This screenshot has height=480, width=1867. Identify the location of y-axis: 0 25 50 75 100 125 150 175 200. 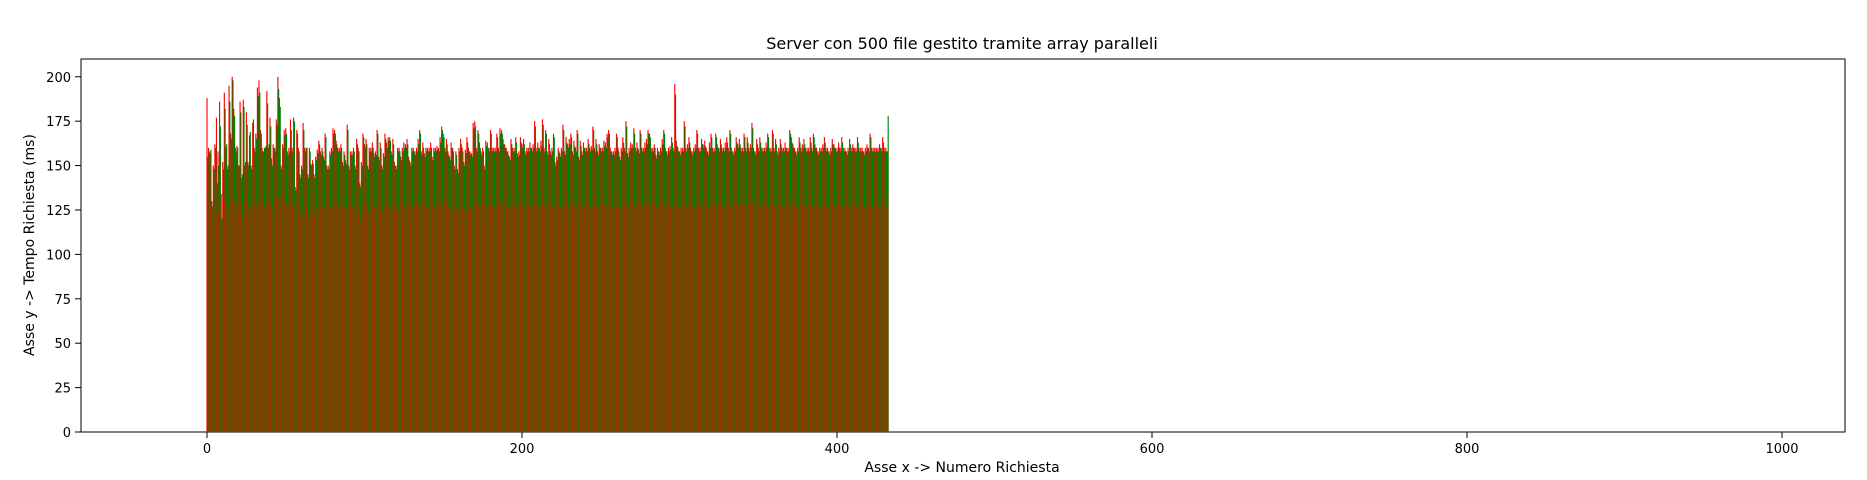
(63, 256).